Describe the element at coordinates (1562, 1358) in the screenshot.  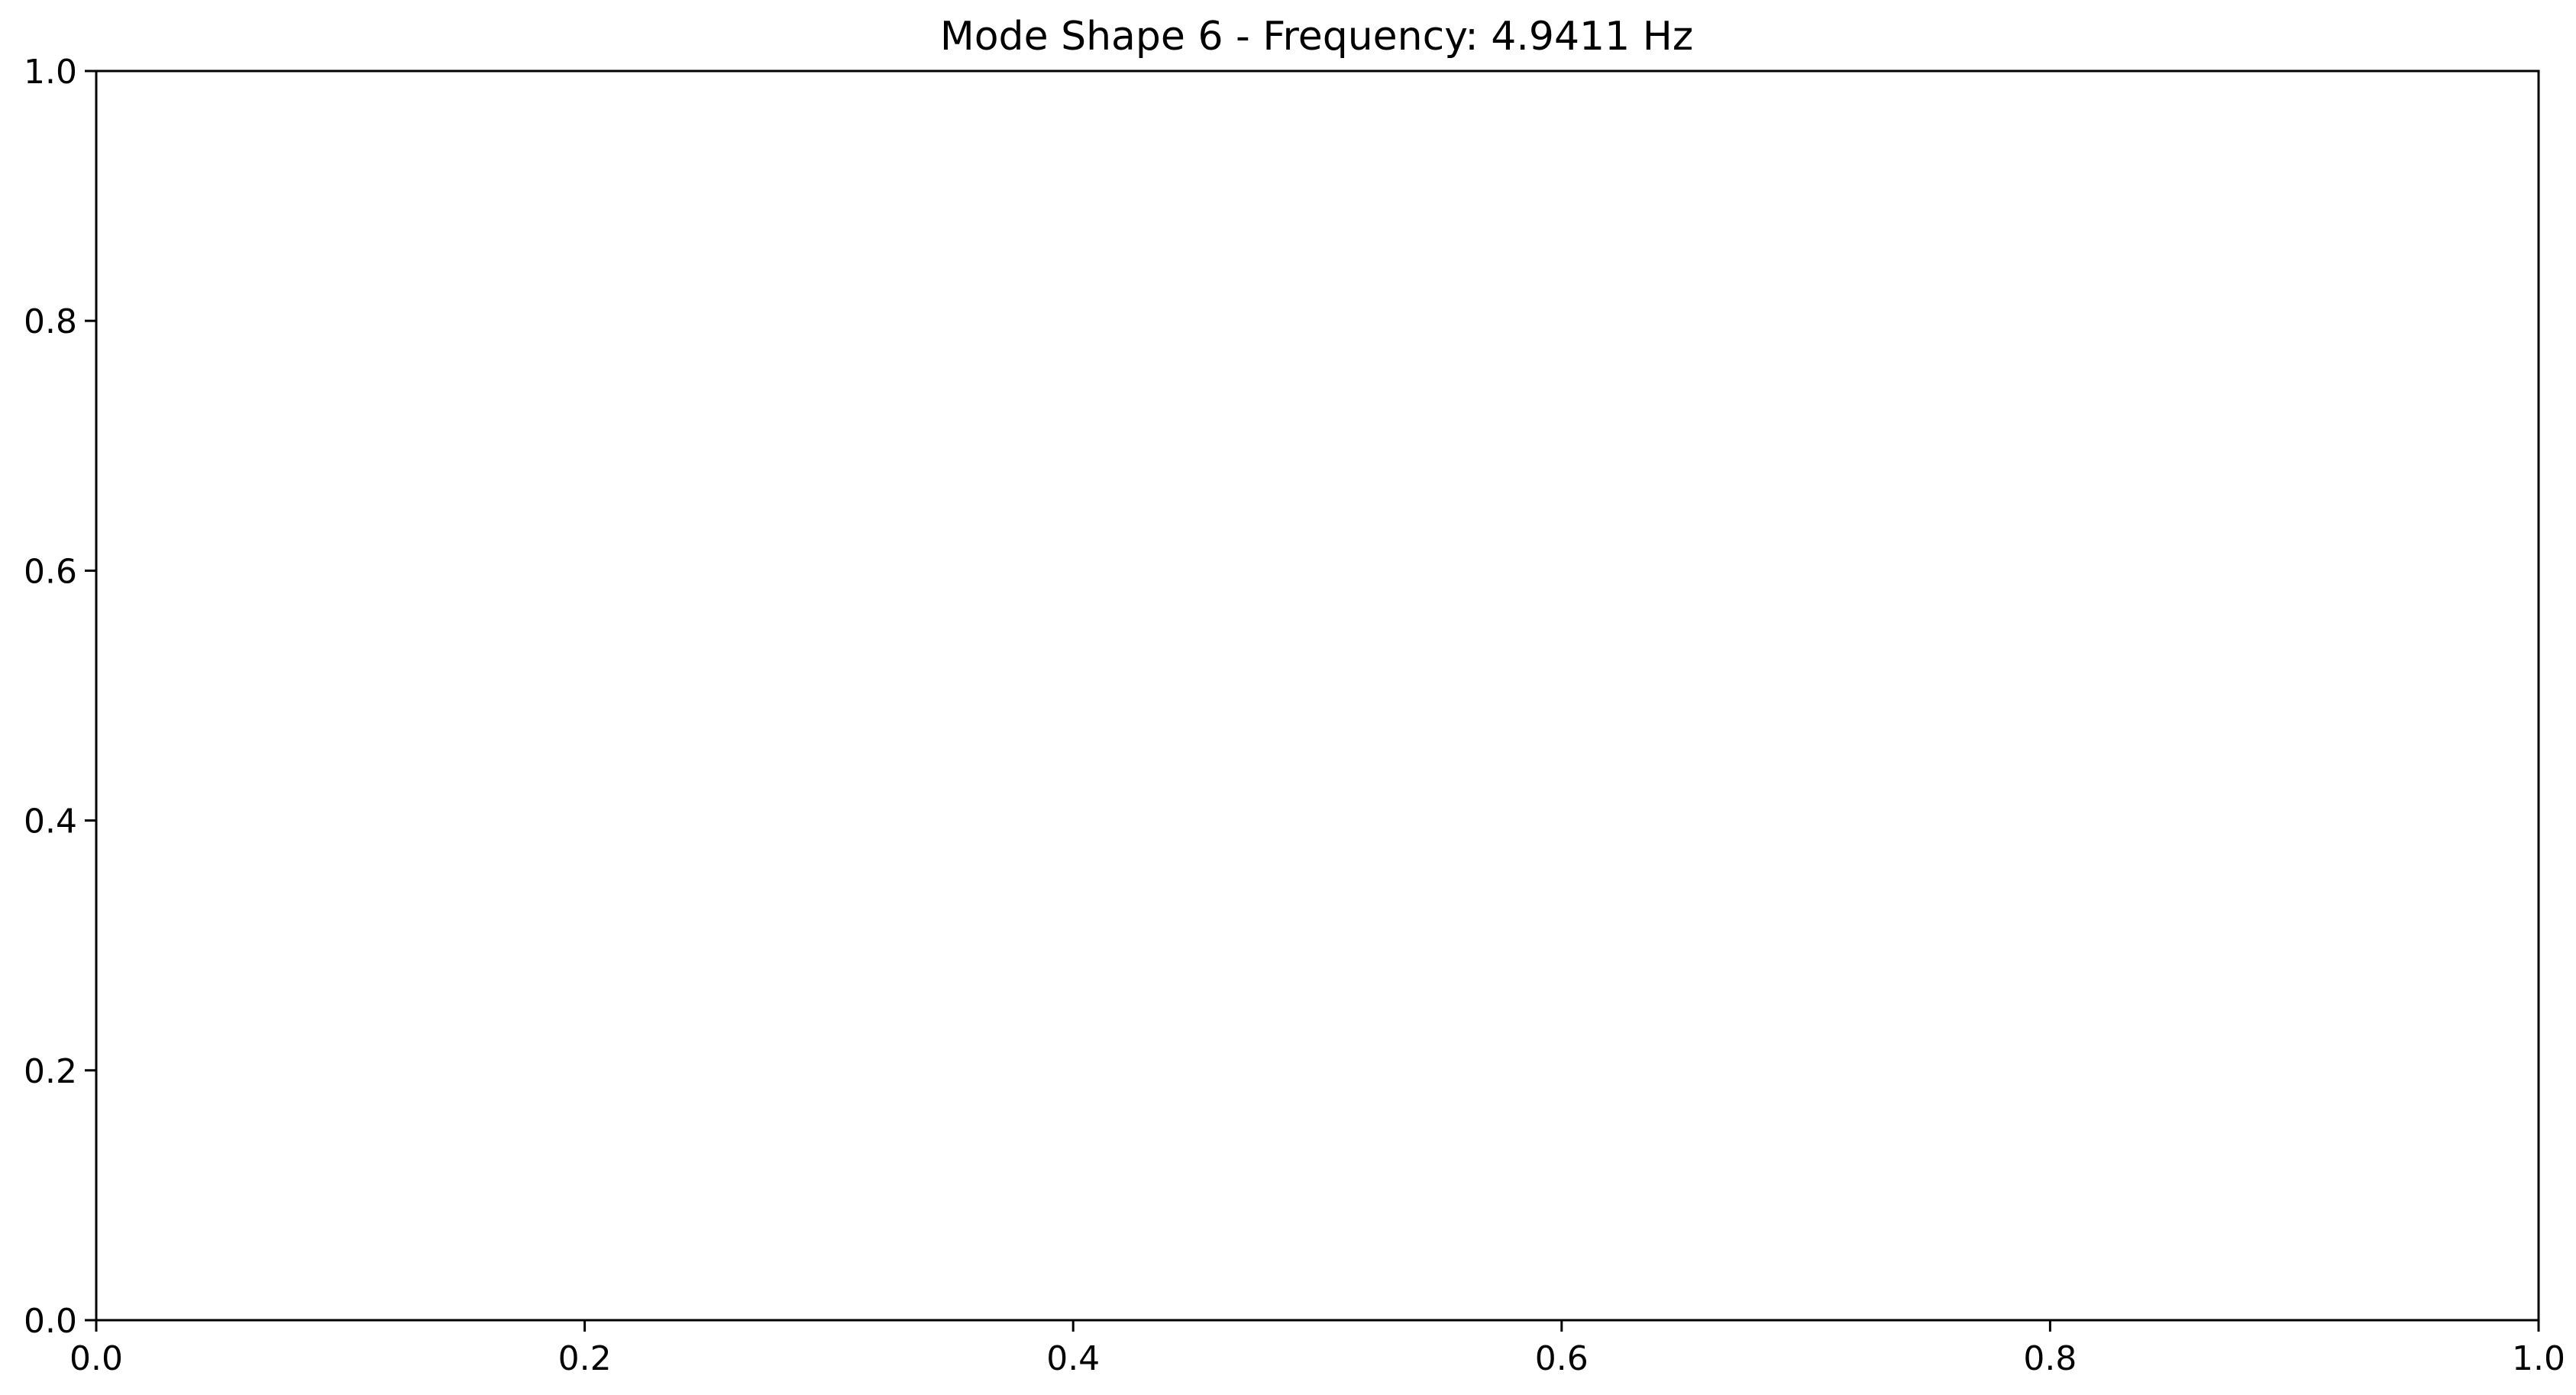
I see `x-tick-label: 0.6` at that location.